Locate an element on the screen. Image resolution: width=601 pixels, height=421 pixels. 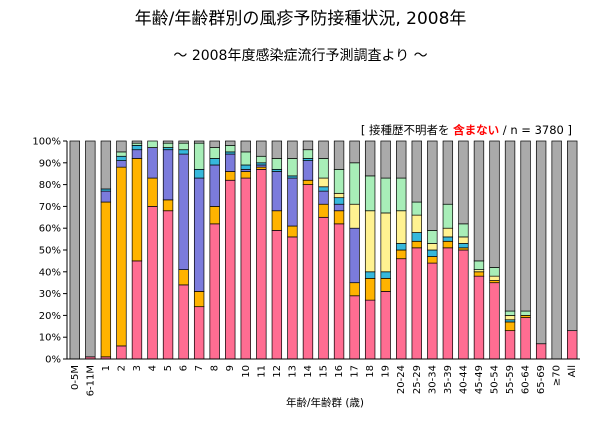
chart-subtitle: ～ 2008年度感染症流行予測調査より ～ is located at coordinates (300, 56).